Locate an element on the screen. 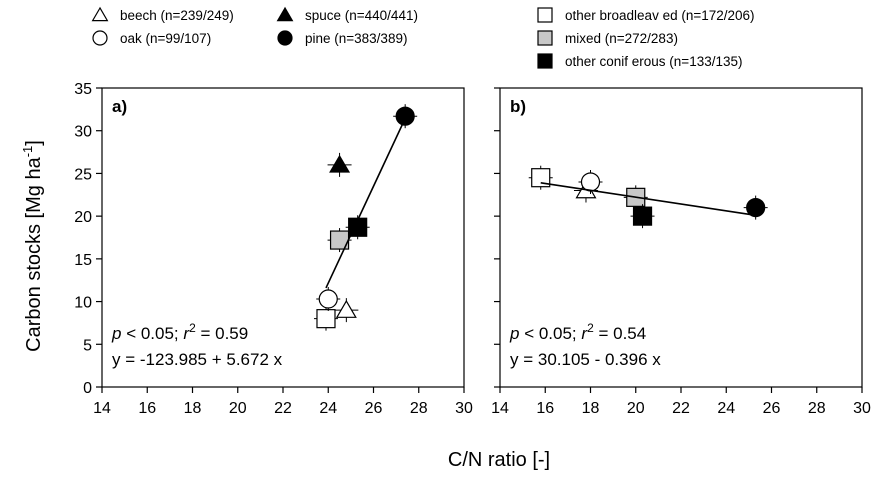 This screenshot has height=477, width=886. y-tick-label: 30 is located at coordinates (83, 132).